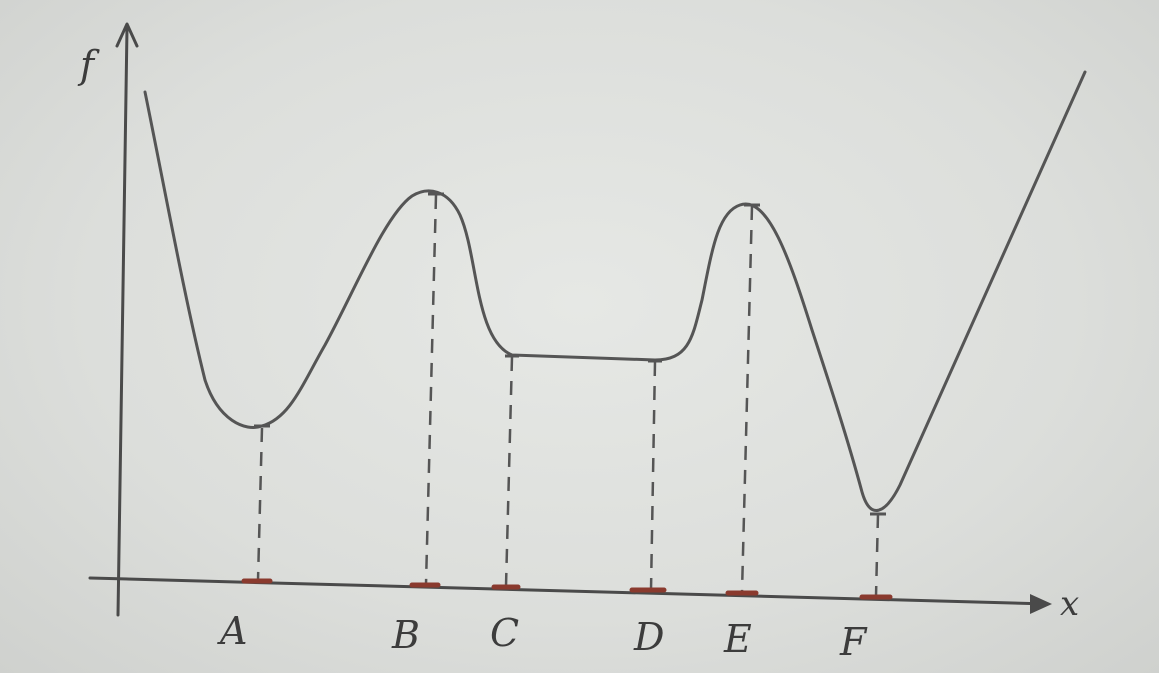 The width and height of the screenshot is (1159, 673). Describe the element at coordinates (648, 637) in the screenshot. I see `point-label-D: D` at that location.